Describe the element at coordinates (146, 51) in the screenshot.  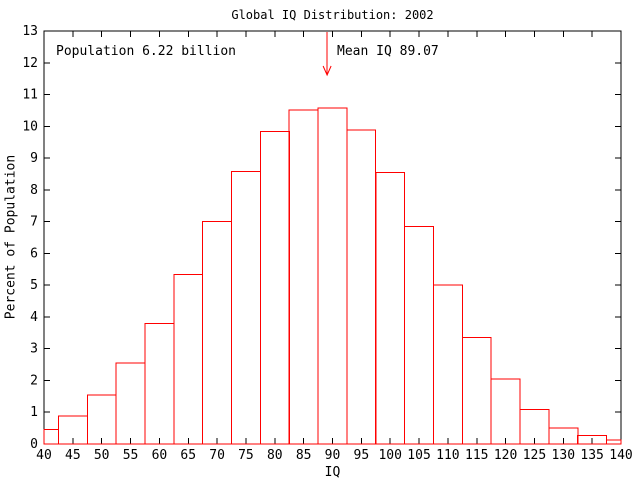
I see `population-annotation: Population 6.22 billion` at that location.